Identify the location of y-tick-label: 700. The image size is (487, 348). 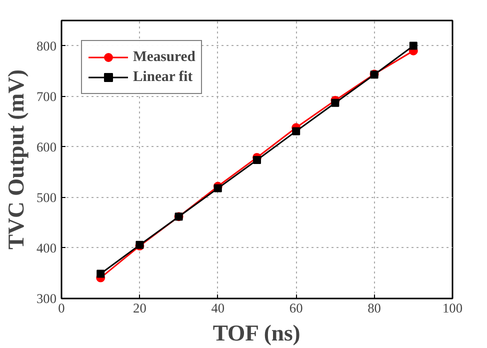
(46, 96).